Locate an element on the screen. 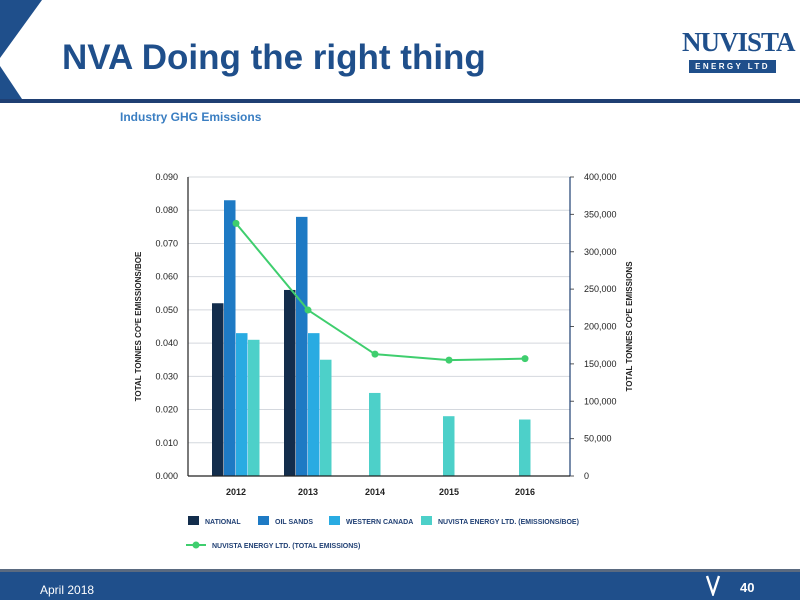 The image size is (800, 600). y-tick-label-right: 400,000 is located at coordinates (600, 177).